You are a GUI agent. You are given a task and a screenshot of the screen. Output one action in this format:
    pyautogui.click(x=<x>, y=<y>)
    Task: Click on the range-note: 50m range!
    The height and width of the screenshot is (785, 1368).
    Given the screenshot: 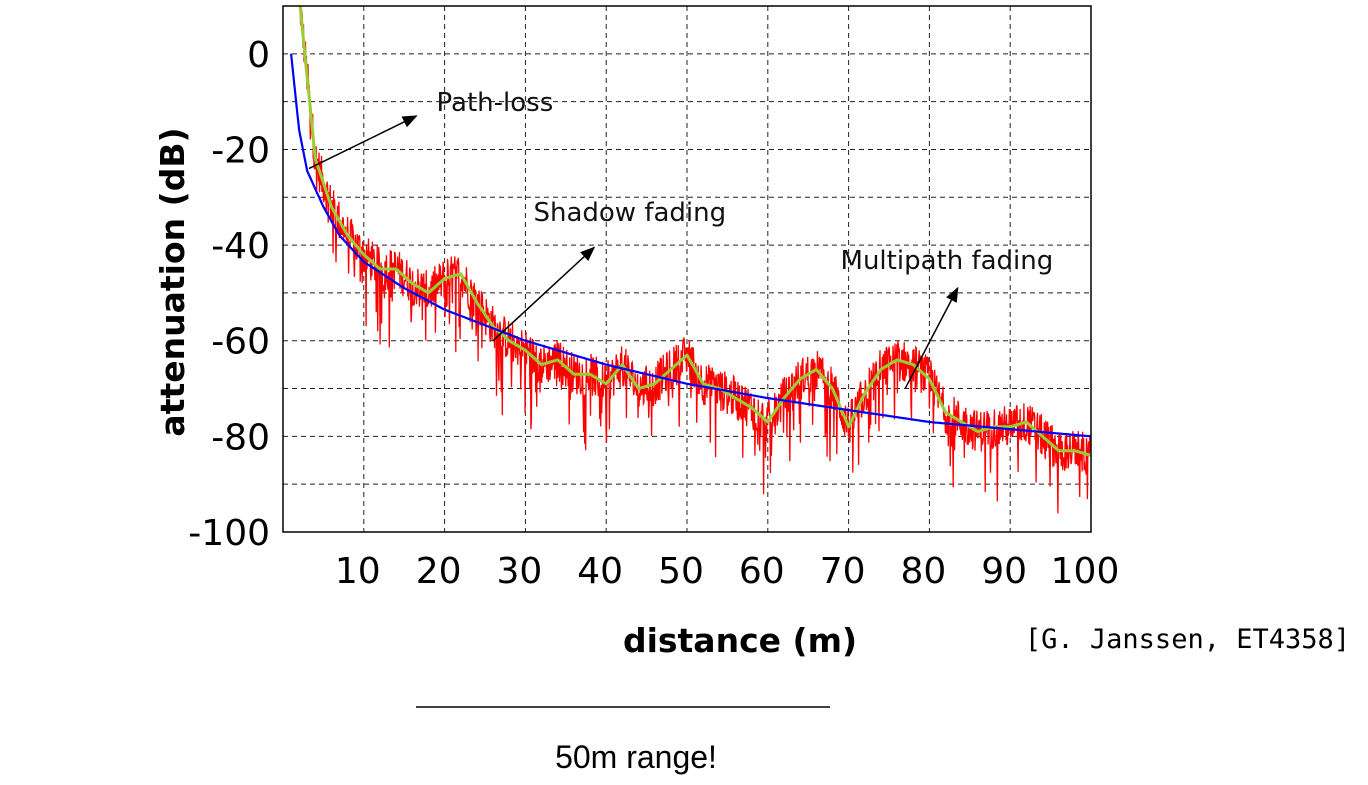 What is the action you would take?
    pyautogui.click(x=636, y=757)
    